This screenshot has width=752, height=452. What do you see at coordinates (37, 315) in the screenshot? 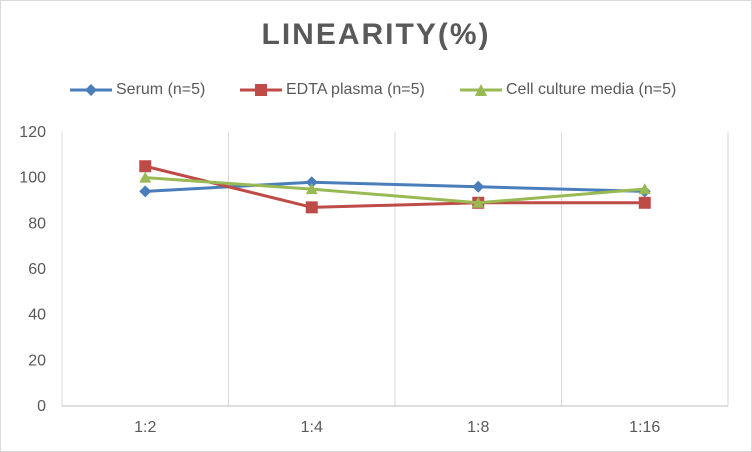
I see `y-tick-label: 40` at bounding box center [37, 315].